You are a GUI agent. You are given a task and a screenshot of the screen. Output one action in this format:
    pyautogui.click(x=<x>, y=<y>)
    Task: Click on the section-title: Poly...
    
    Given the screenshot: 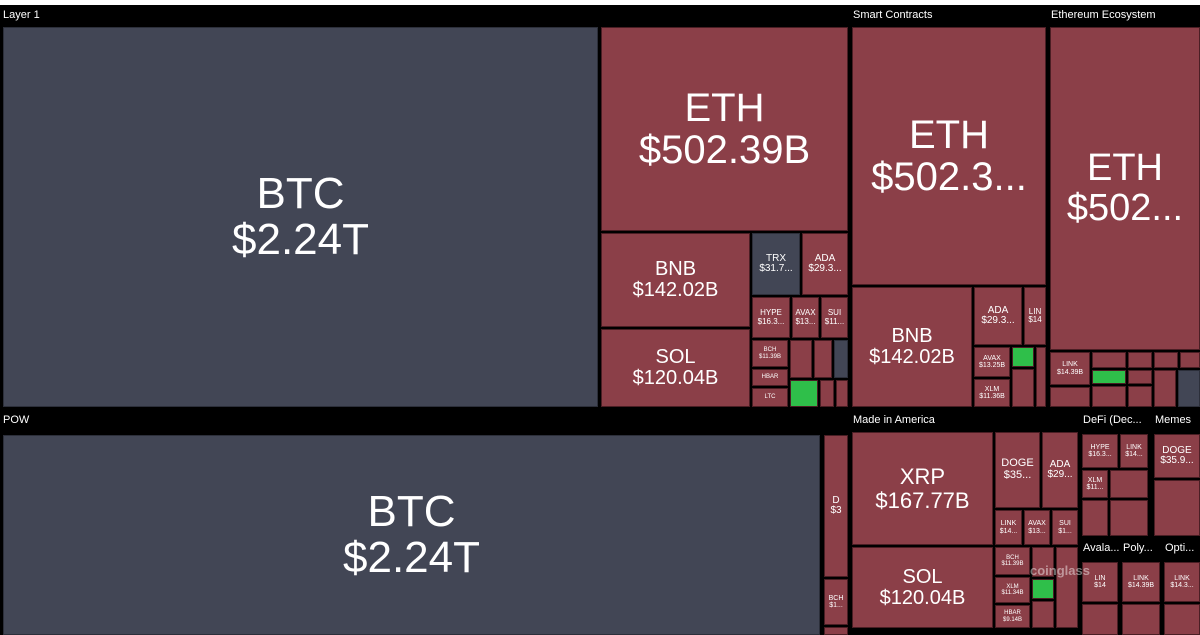 What is the action you would take?
    pyautogui.click(x=1140, y=549)
    